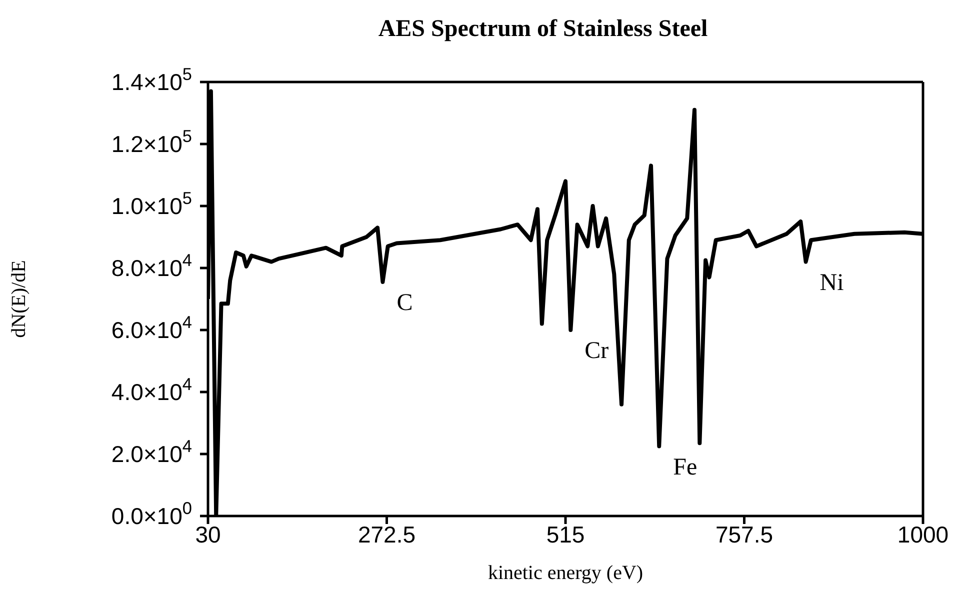 This screenshot has width=965, height=594. Describe the element at coordinates (543, 29) in the screenshot. I see `chart-title: AES Spectrum of Stainless Steel` at that location.